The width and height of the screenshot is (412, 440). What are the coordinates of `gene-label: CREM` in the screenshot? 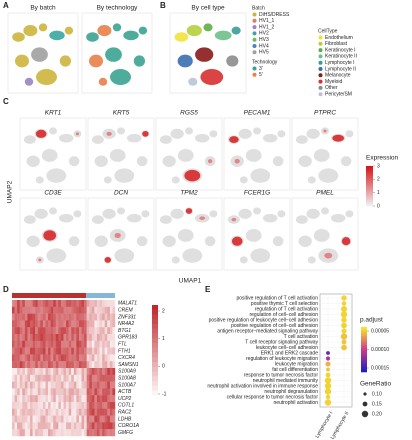 It's located at (126, 311).